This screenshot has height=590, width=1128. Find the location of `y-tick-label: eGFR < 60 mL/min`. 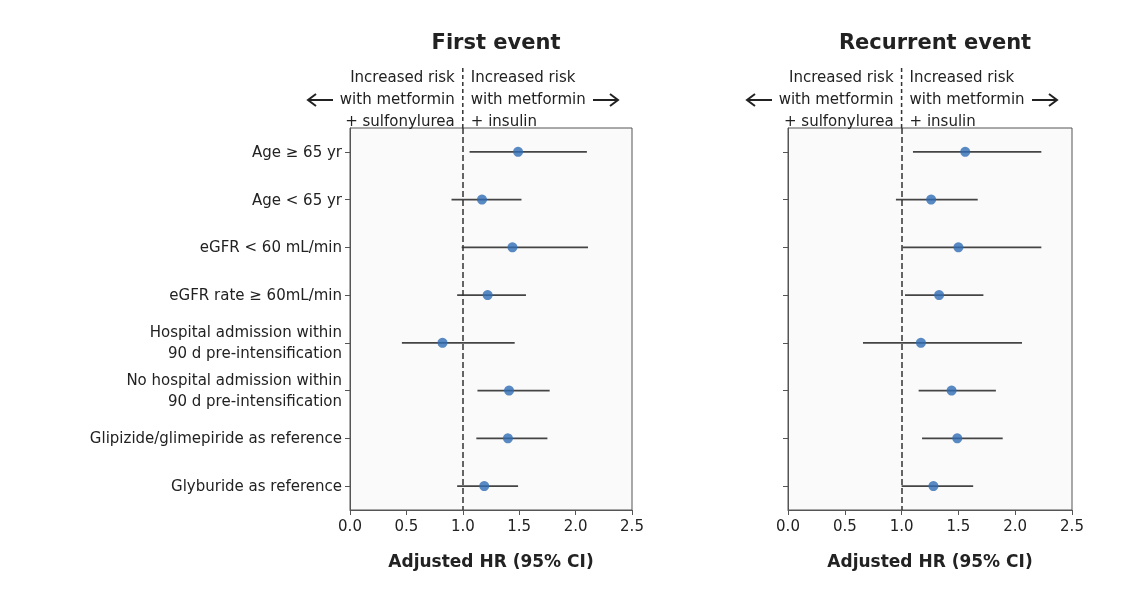

y-tick-label: eGFR < 60 mL/min is located at coordinates (270, 247).